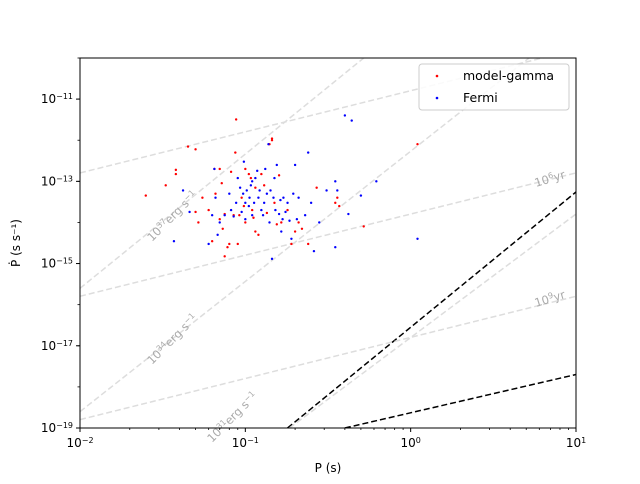 Image resolution: width=640 pixels, height=484 pixels. Describe the element at coordinates (57, 263) in the screenshot. I see `y-tick-label-2: 10−15` at that location.